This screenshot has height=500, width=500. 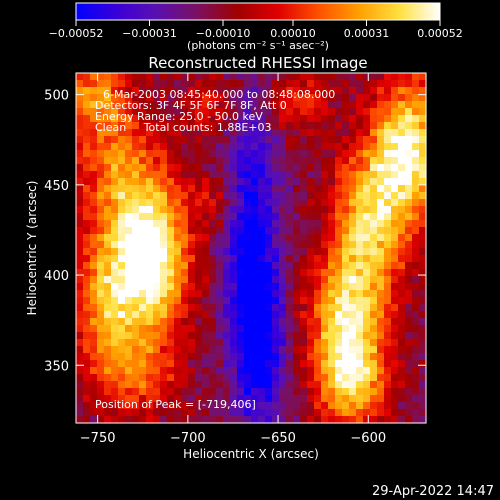 I want to click on x-tick-label: −650, so click(x=278, y=438).